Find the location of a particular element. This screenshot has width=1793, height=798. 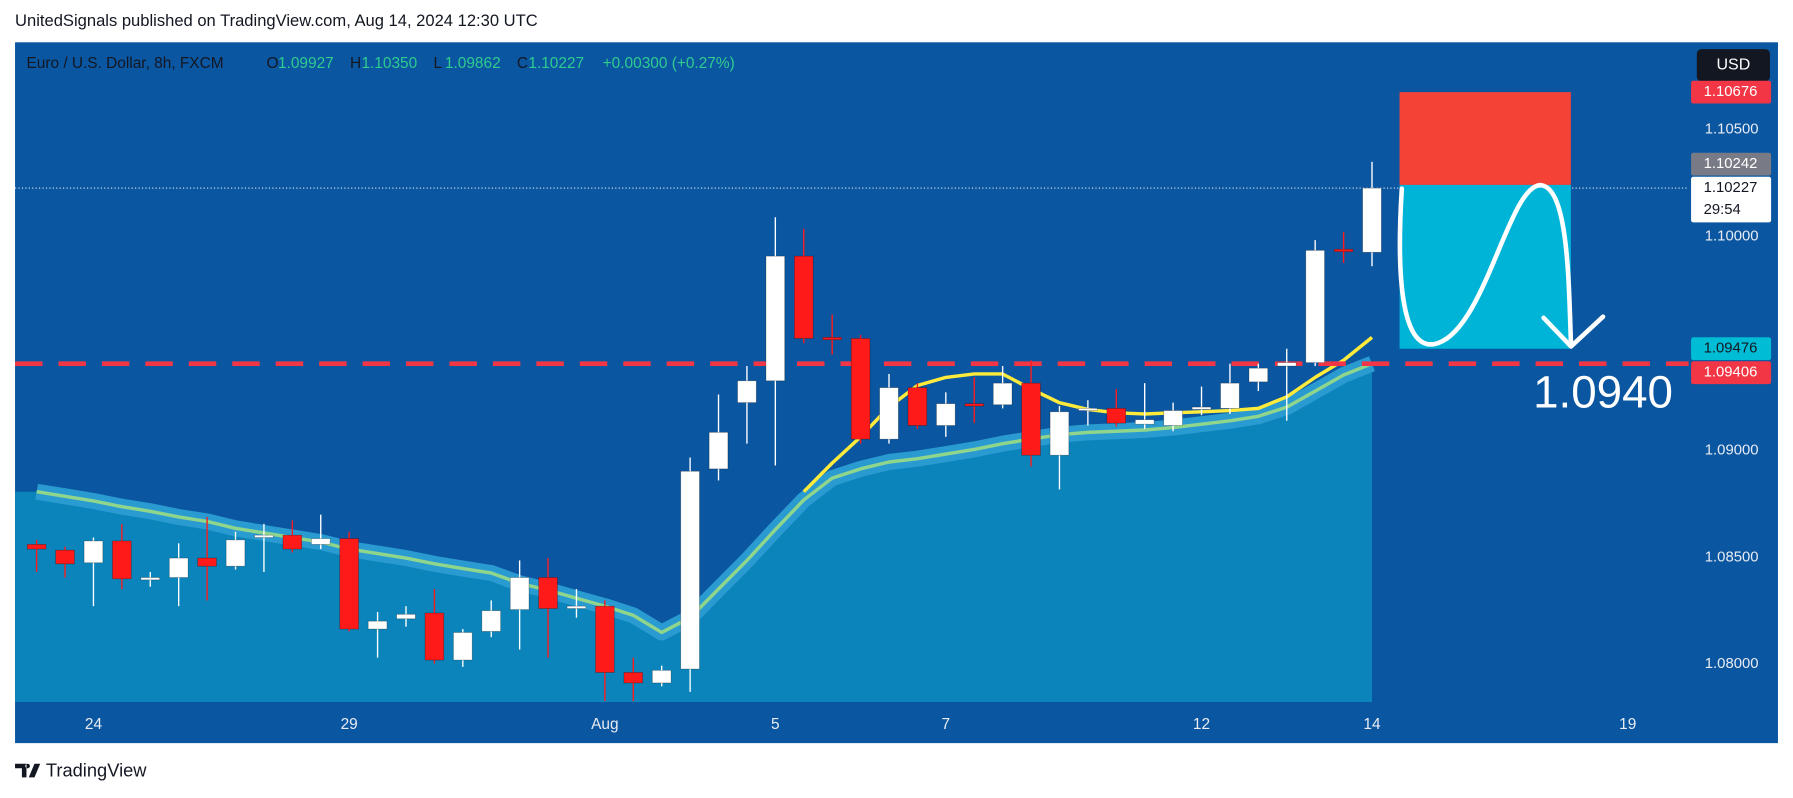

legend-value: 1.10227 is located at coordinates (556, 63).